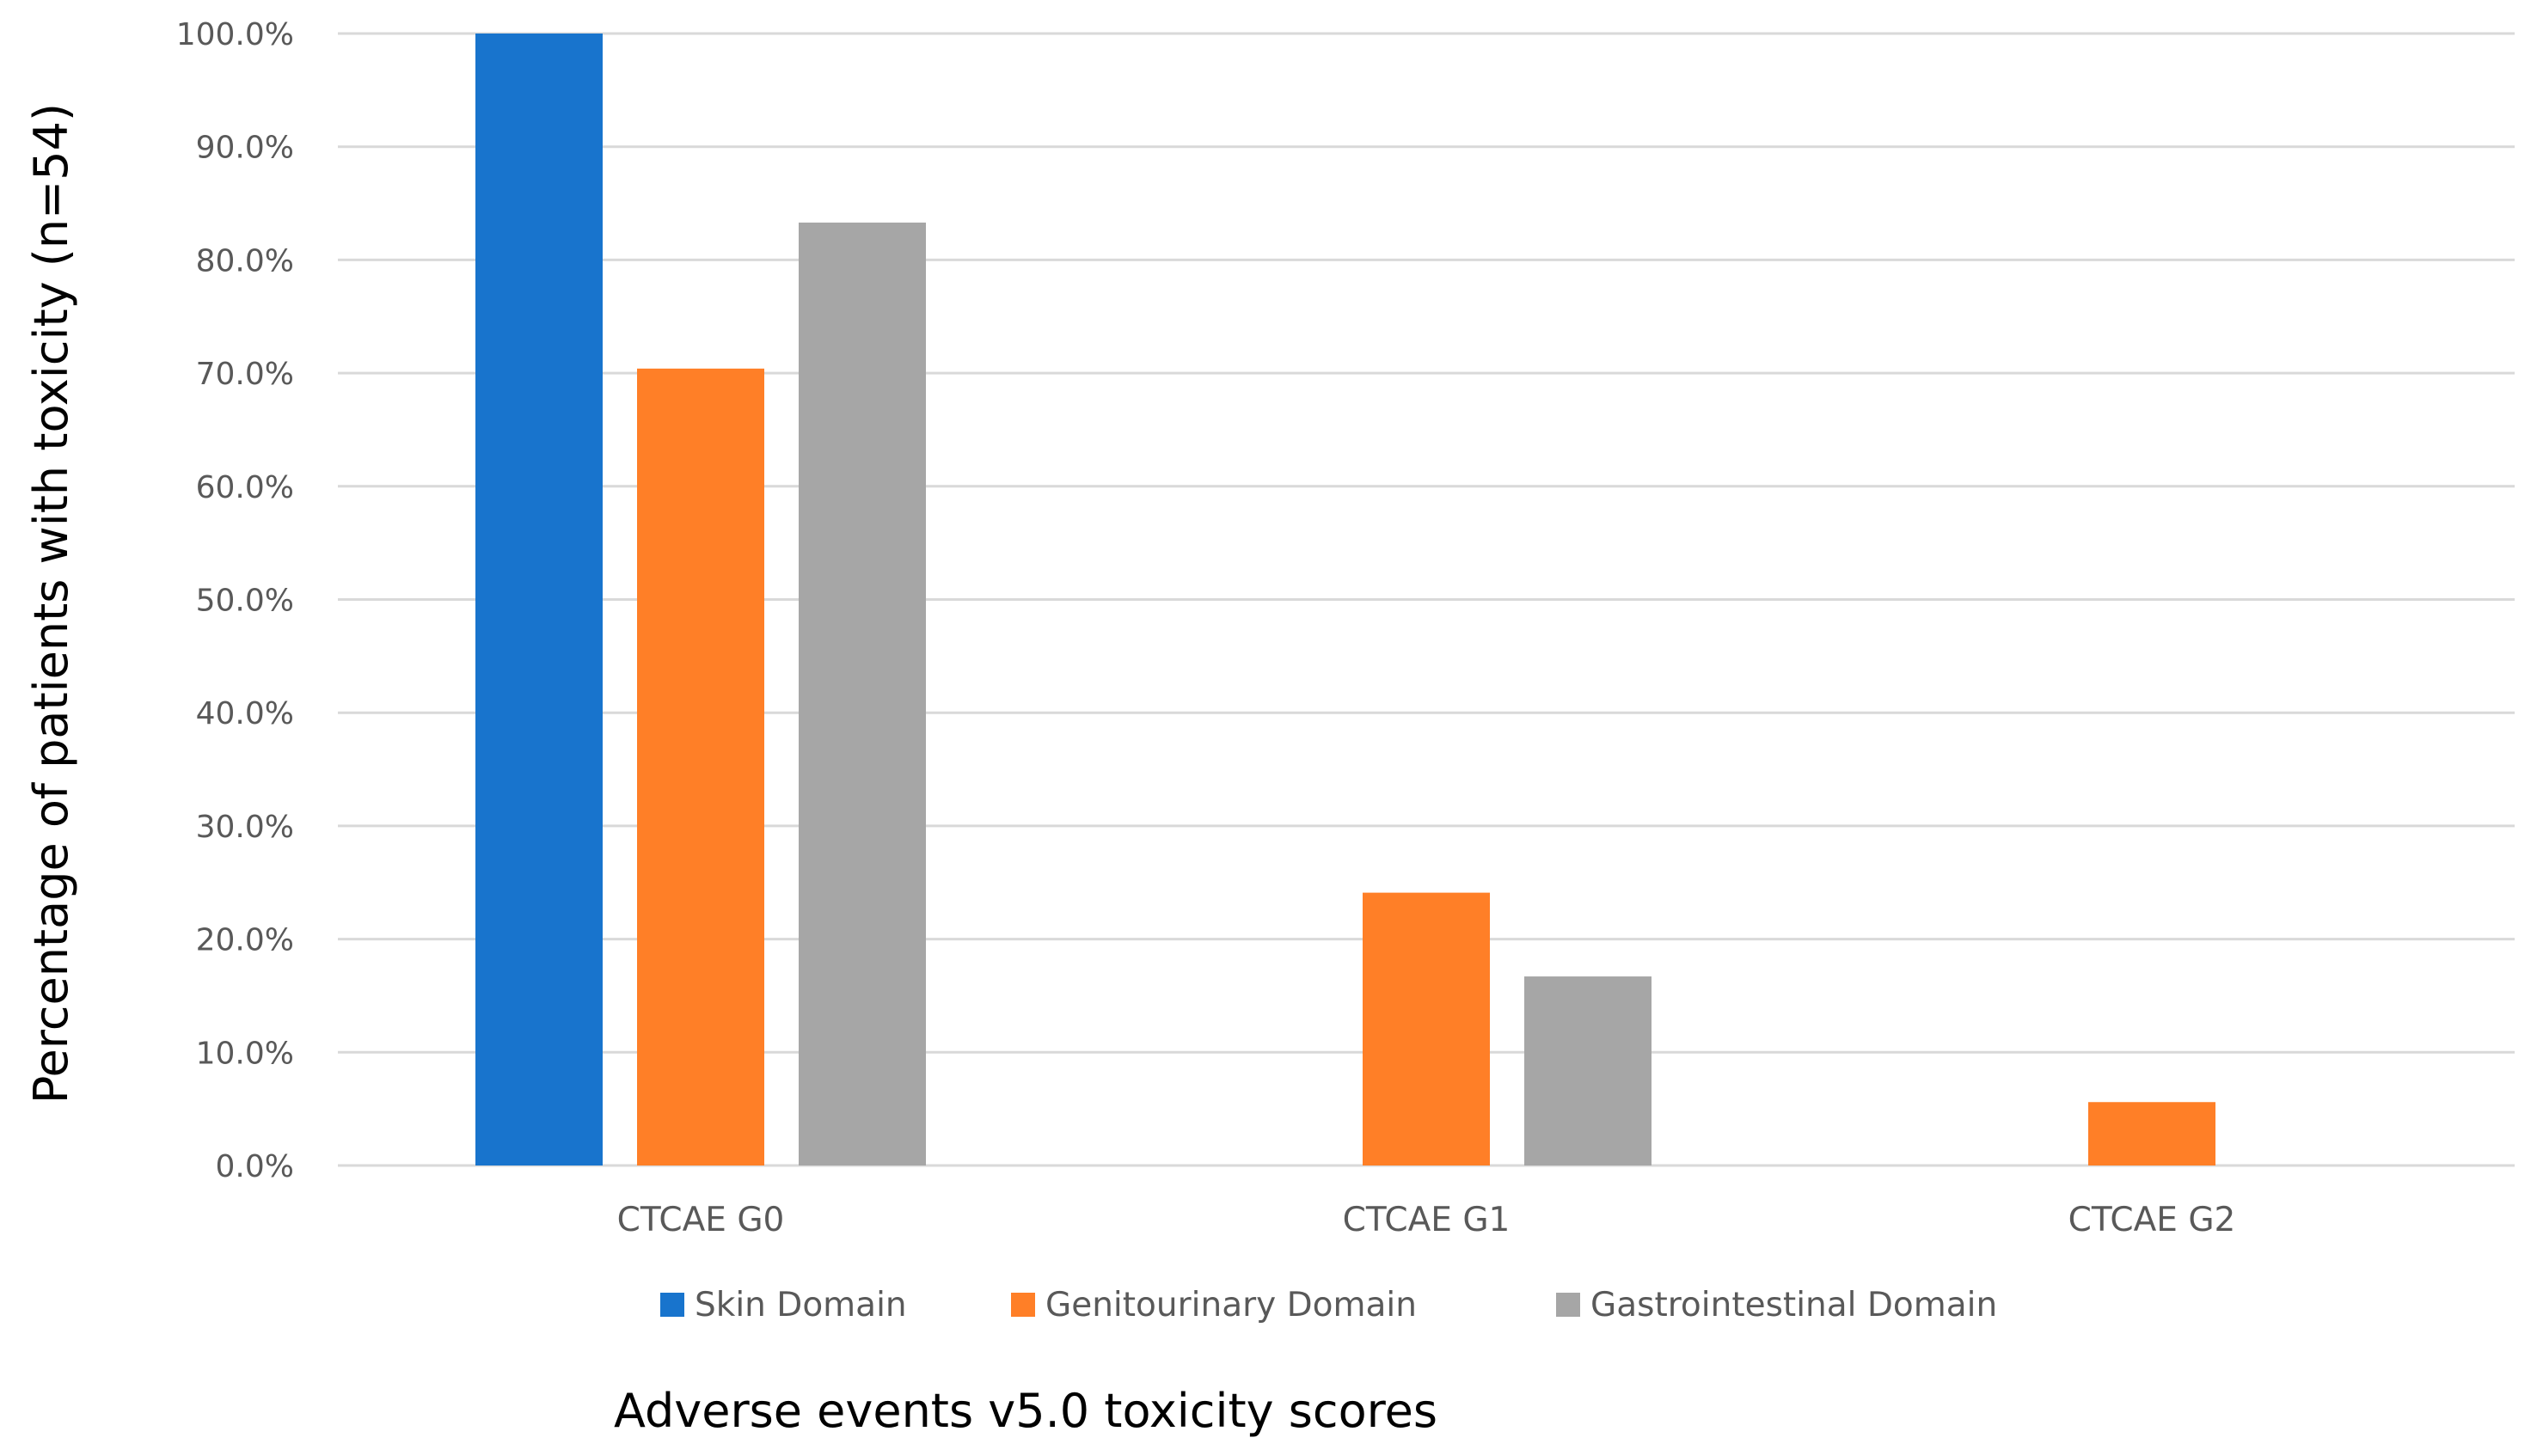 The width and height of the screenshot is (2537, 1456). Describe the element at coordinates (235, 35) in the screenshot. I see `y-tick-label: 100.0%` at that location.